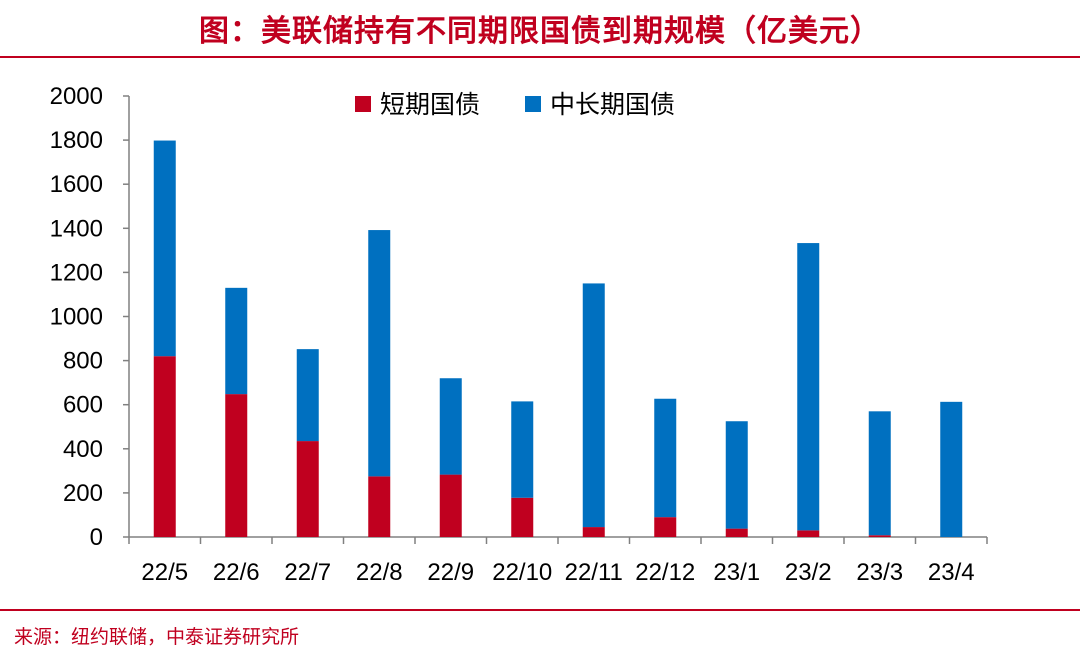  I want to click on y-tick-label: 1200, so click(76, 272).